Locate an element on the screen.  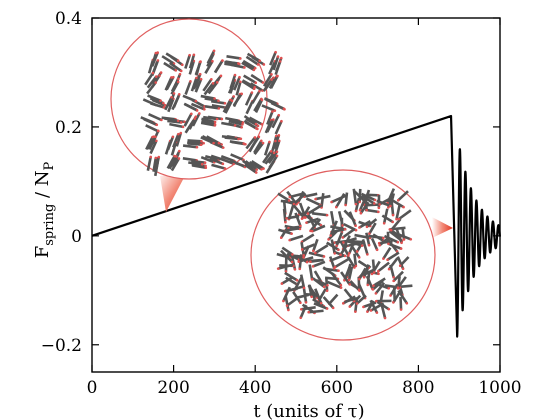
inset-pointer-wedge is located at coordinates (174, 191).